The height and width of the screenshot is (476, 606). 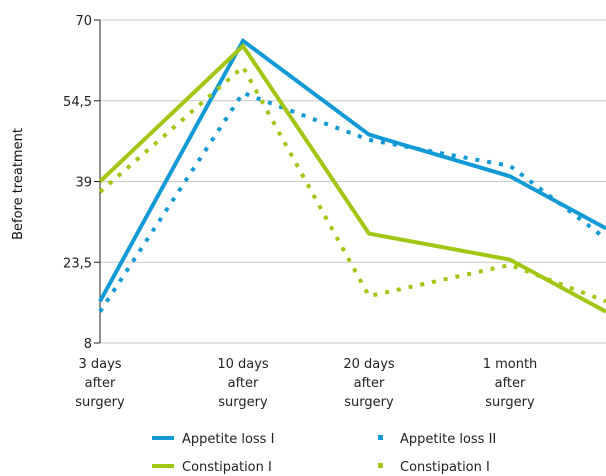 What do you see at coordinates (243, 364) in the screenshot?
I see `x-tick-label: 10 days` at bounding box center [243, 364].